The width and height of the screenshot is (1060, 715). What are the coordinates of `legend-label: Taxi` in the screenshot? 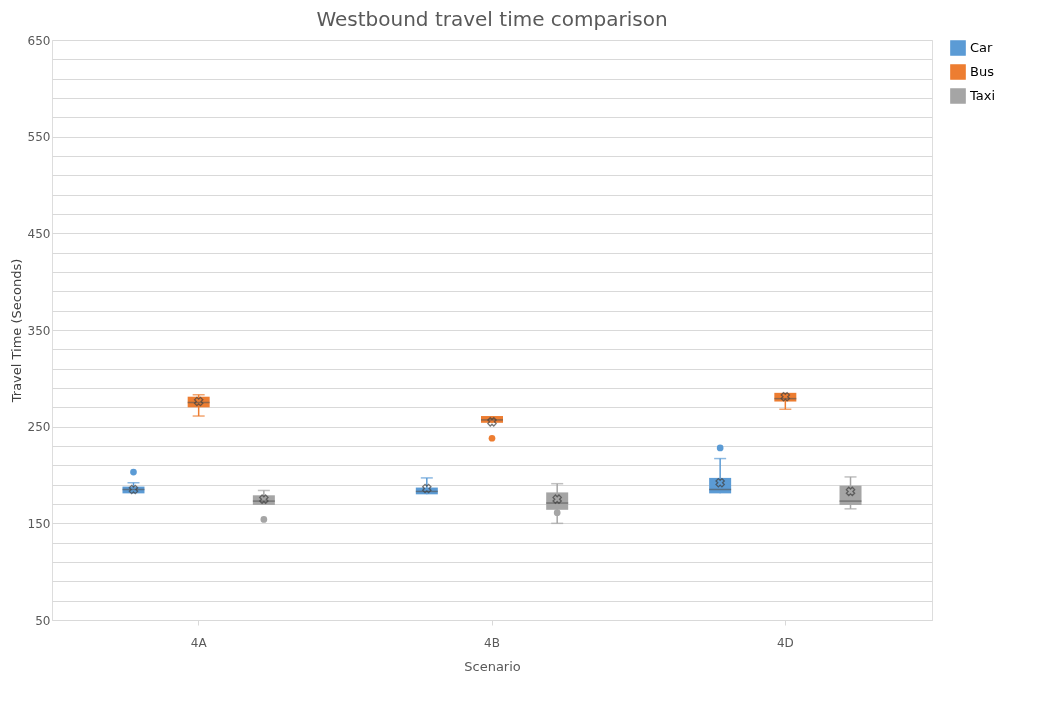 It's located at (982, 95).